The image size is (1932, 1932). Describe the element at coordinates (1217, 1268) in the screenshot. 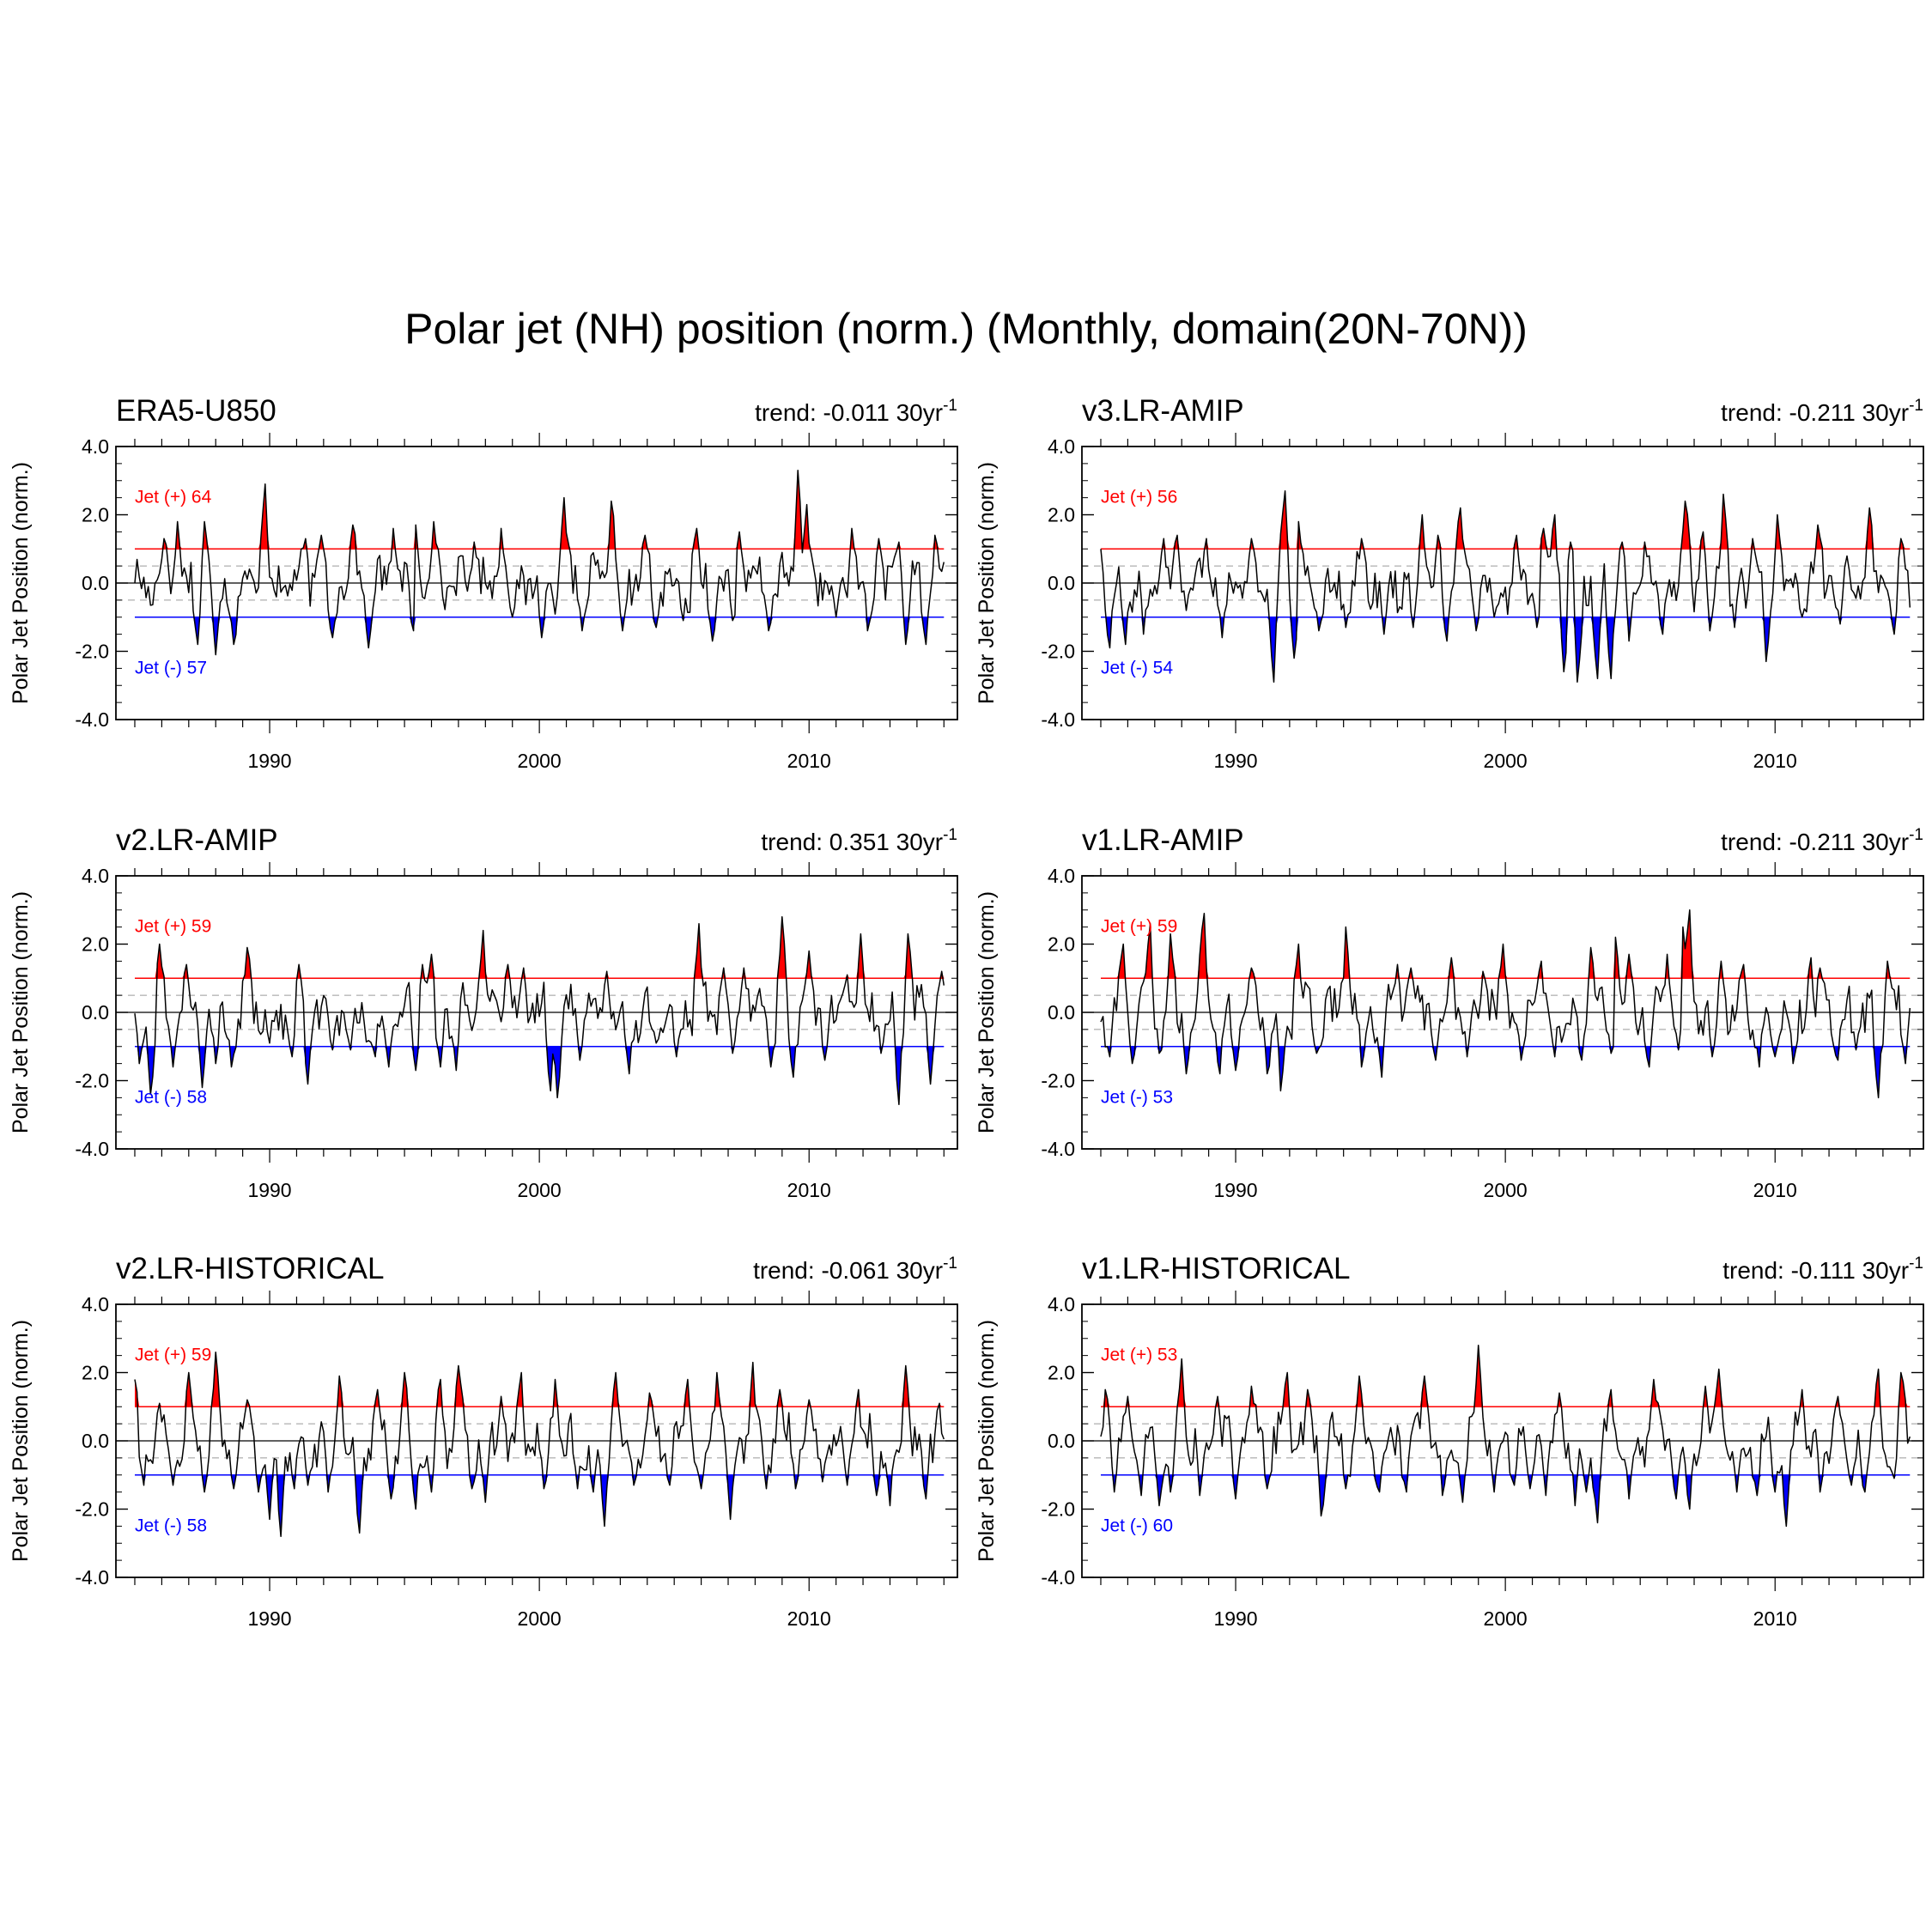

I see `panel-title: v1.LR-HISTORICAL` at that location.